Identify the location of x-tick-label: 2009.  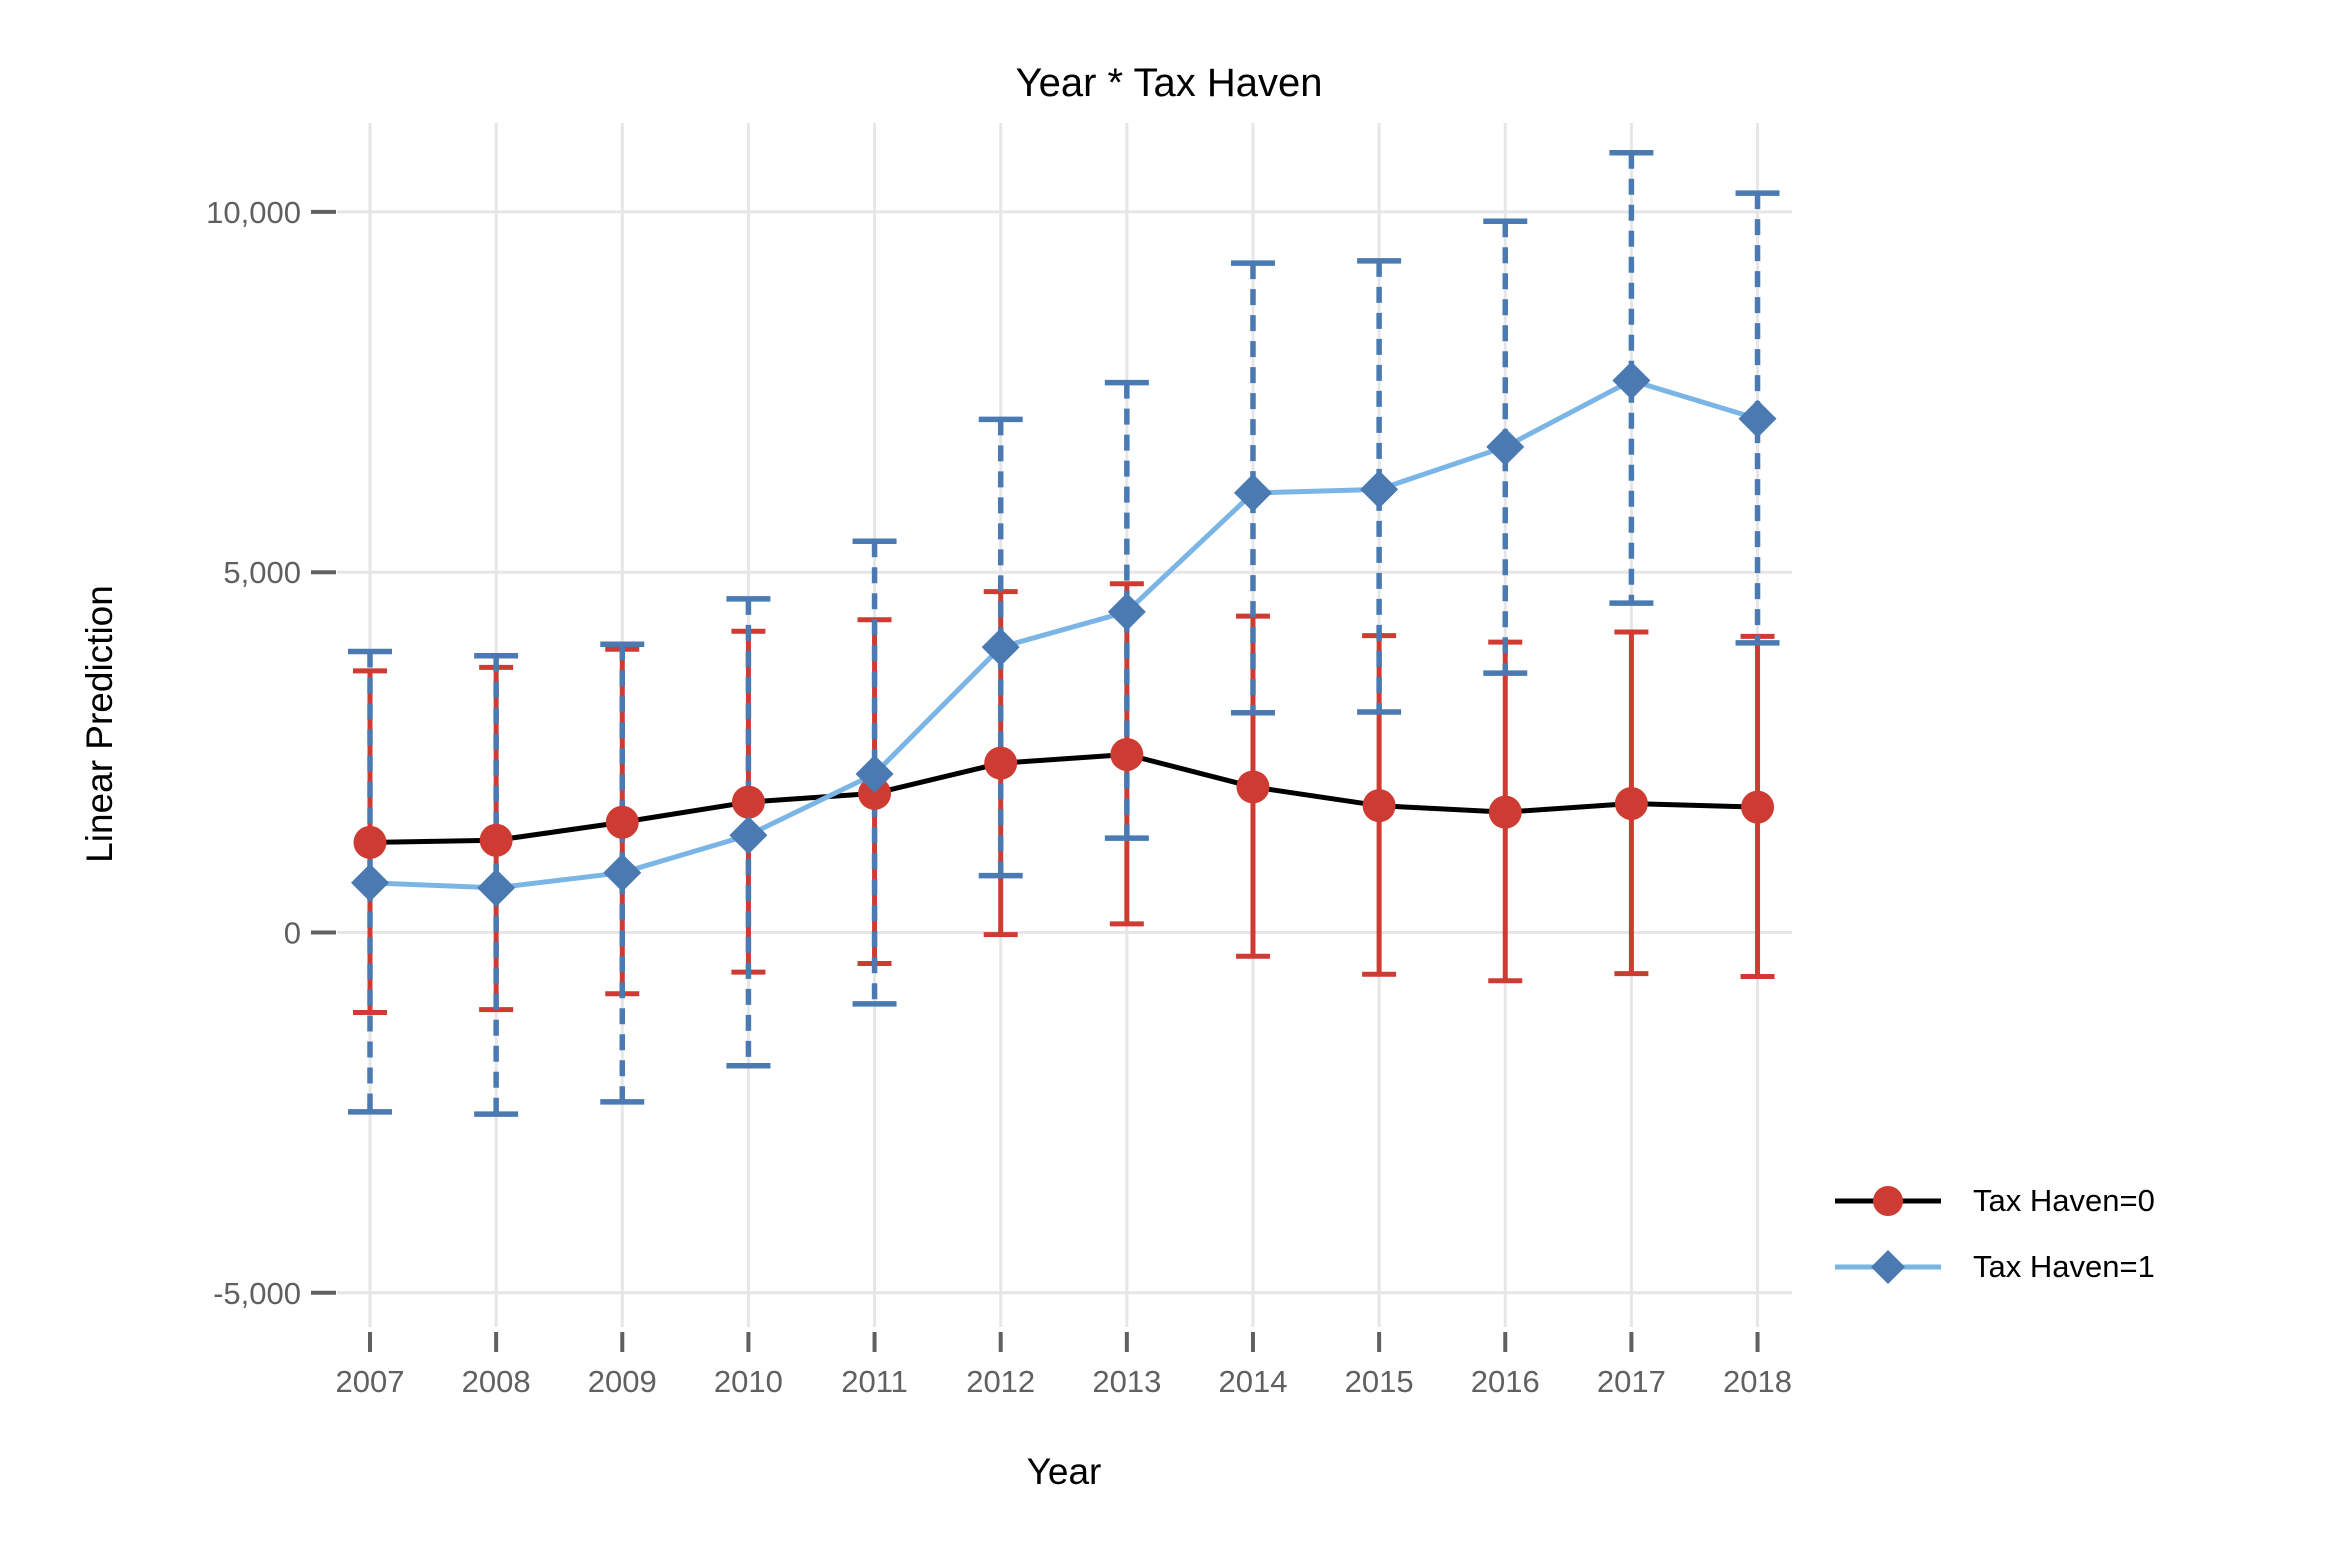
(622, 1381).